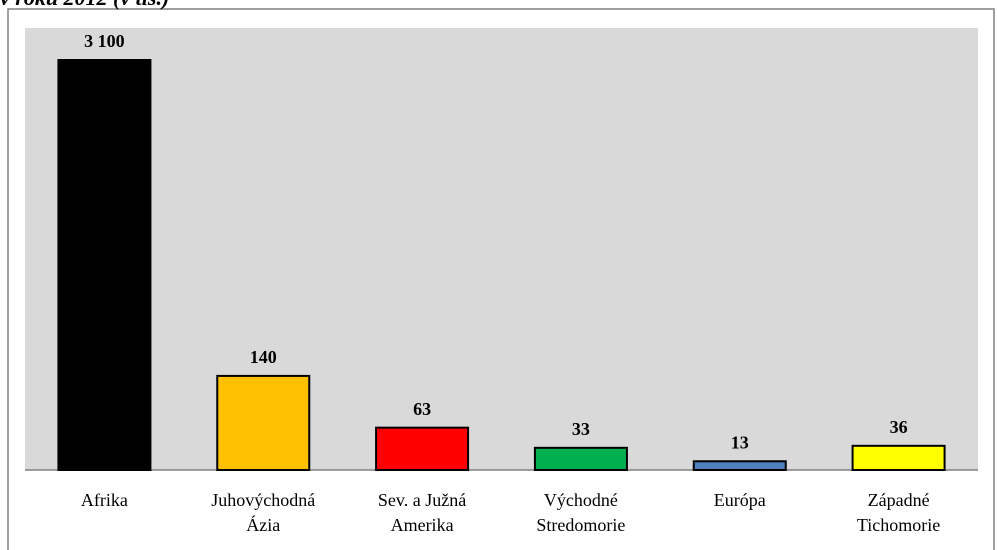 Image resolution: width=997 pixels, height=550 pixels. Describe the element at coordinates (422, 500) in the screenshot. I see `x-tick-label: Sev. a Južná` at that location.